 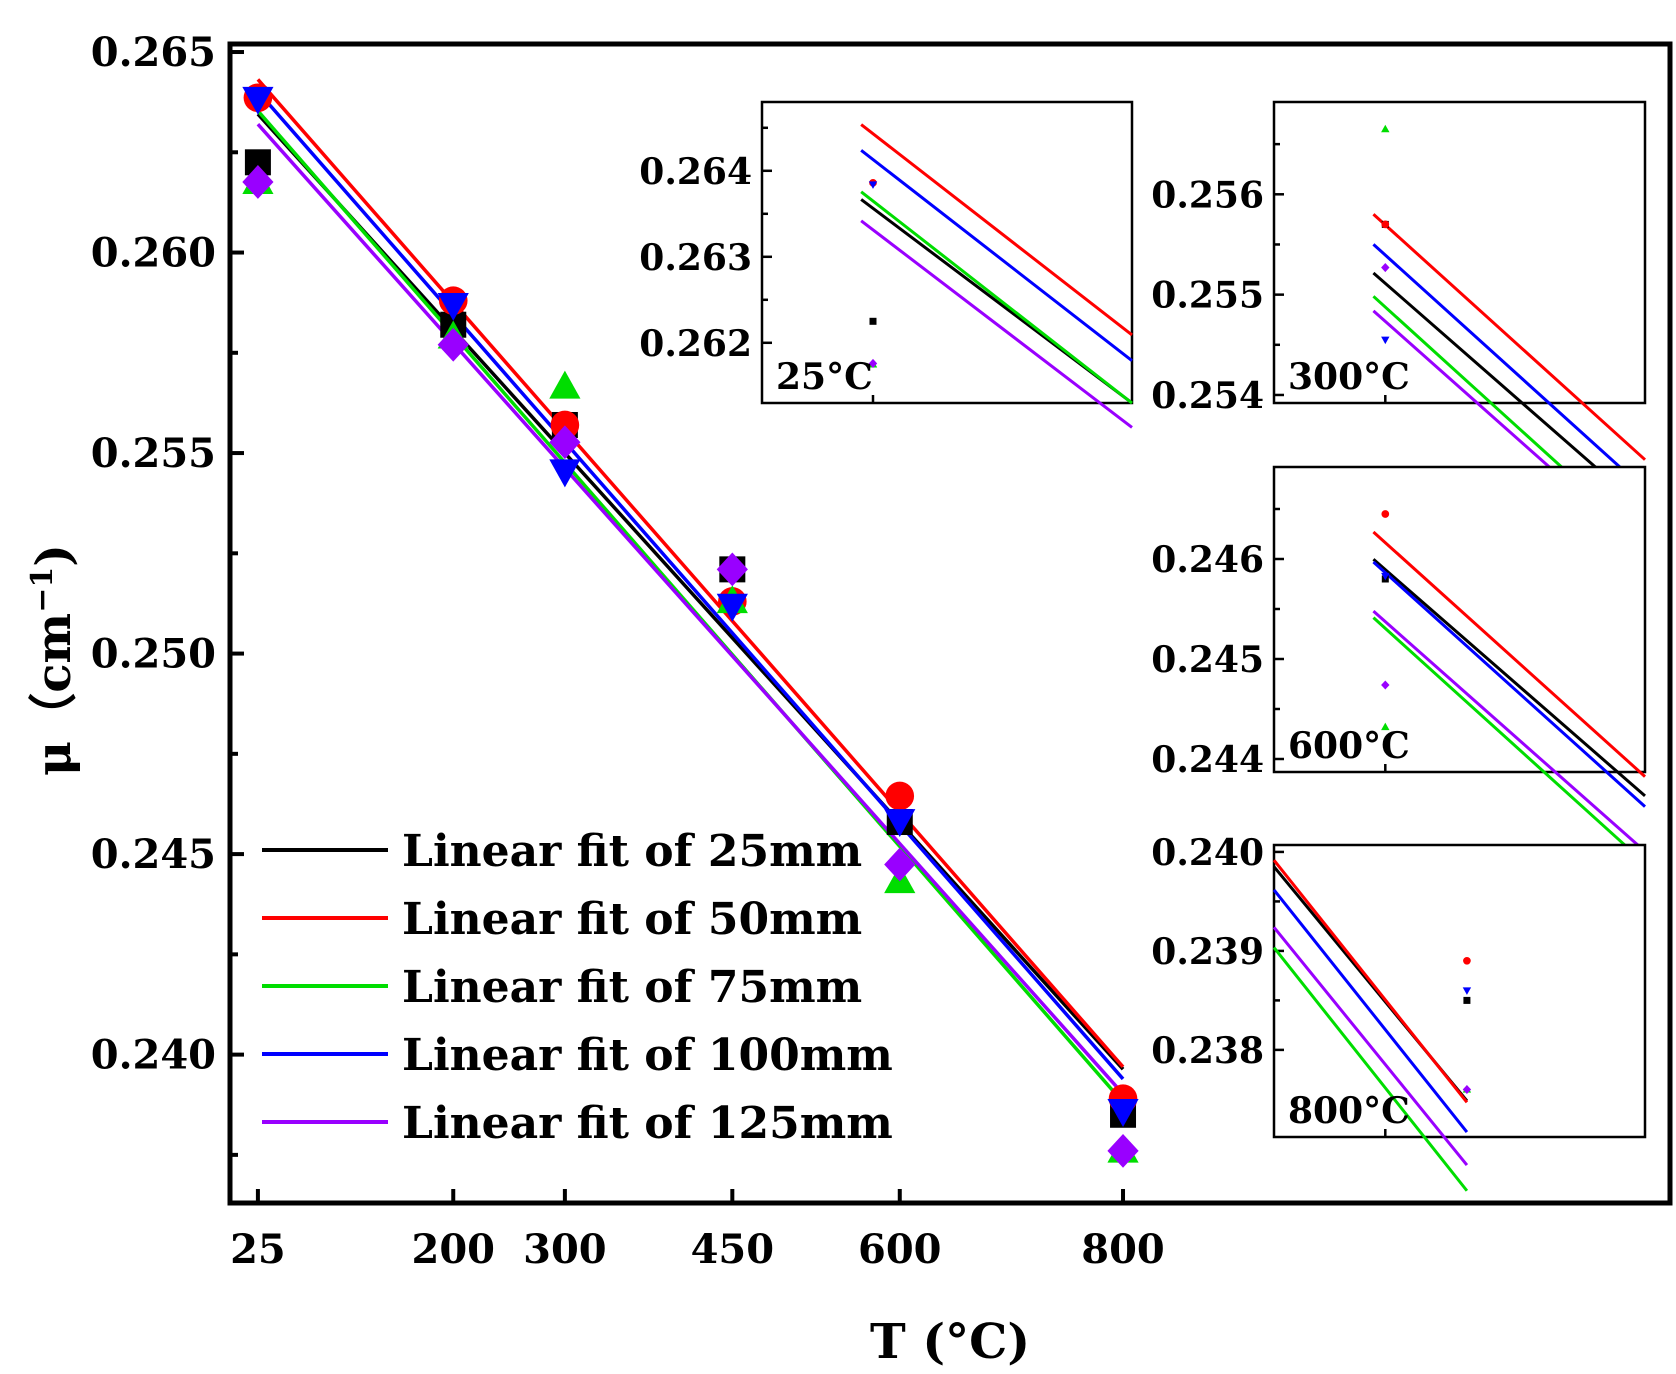 What do you see at coordinates (454, 1249) in the screenshot?
I see `x-tick-label: 200` at bounding box center [454, 1249].